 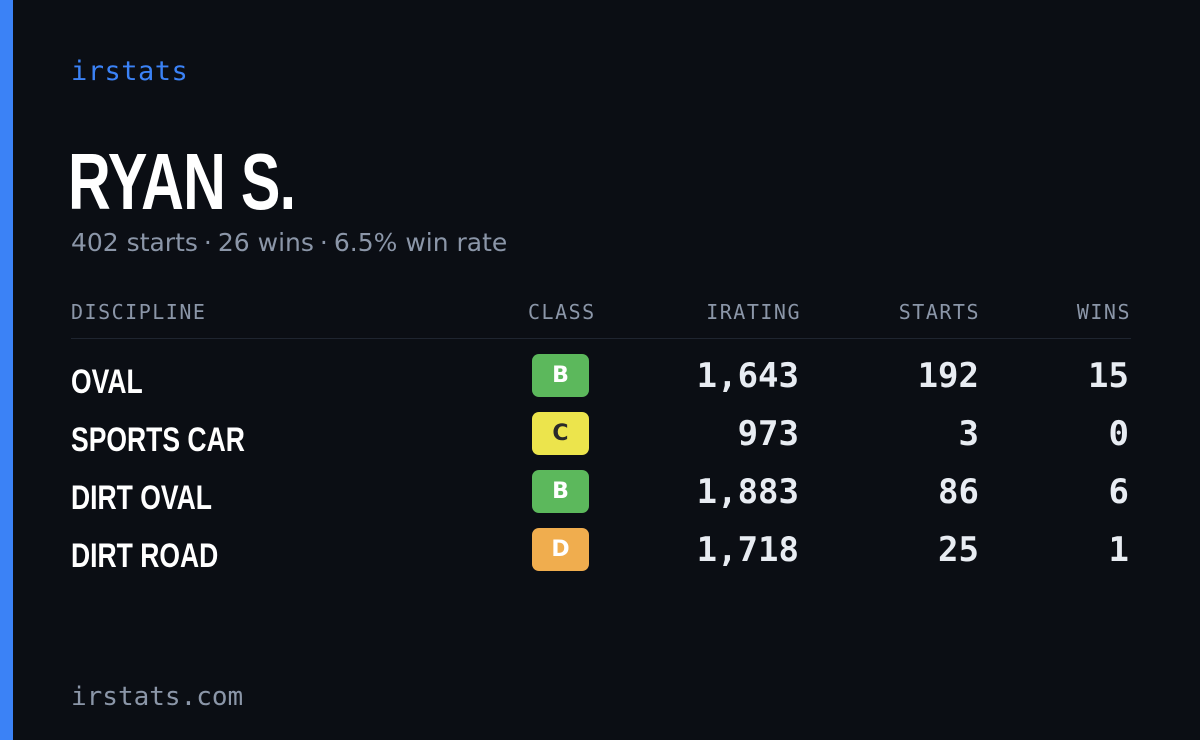 I want to click on header-starts: STARTS, so click(x=939, y=312).